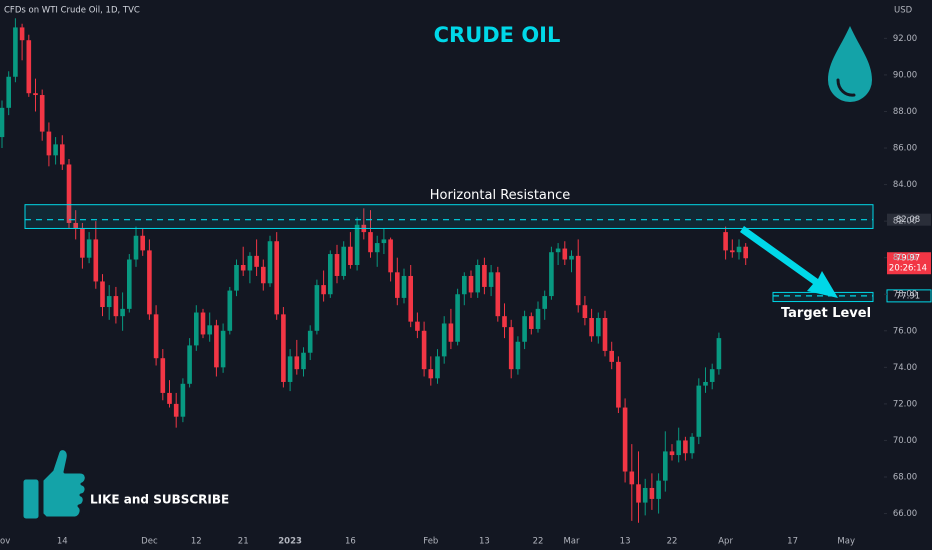 The height and width of the screenshot is (550, 932). I want to click on y-tick-label: 80.00, so click(905, 258).